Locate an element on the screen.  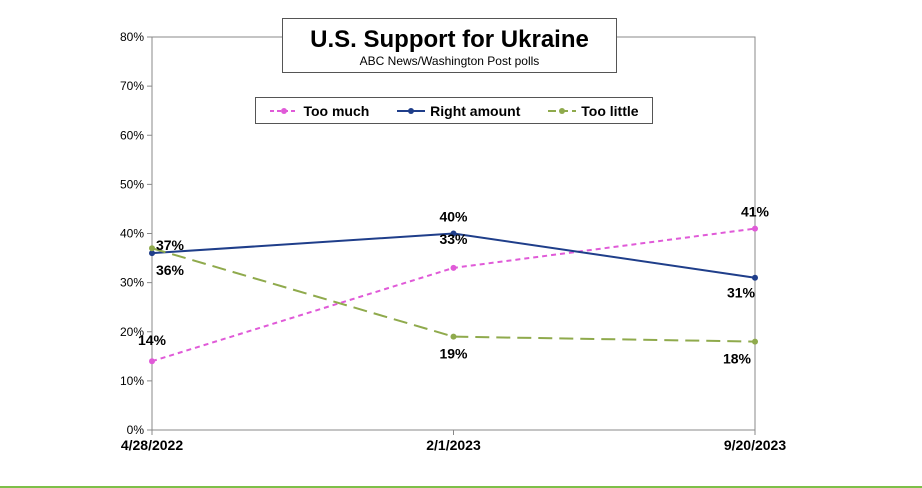
chart-subtitle: ABC News/Washington Post polls is located at coordinates (449, 61).